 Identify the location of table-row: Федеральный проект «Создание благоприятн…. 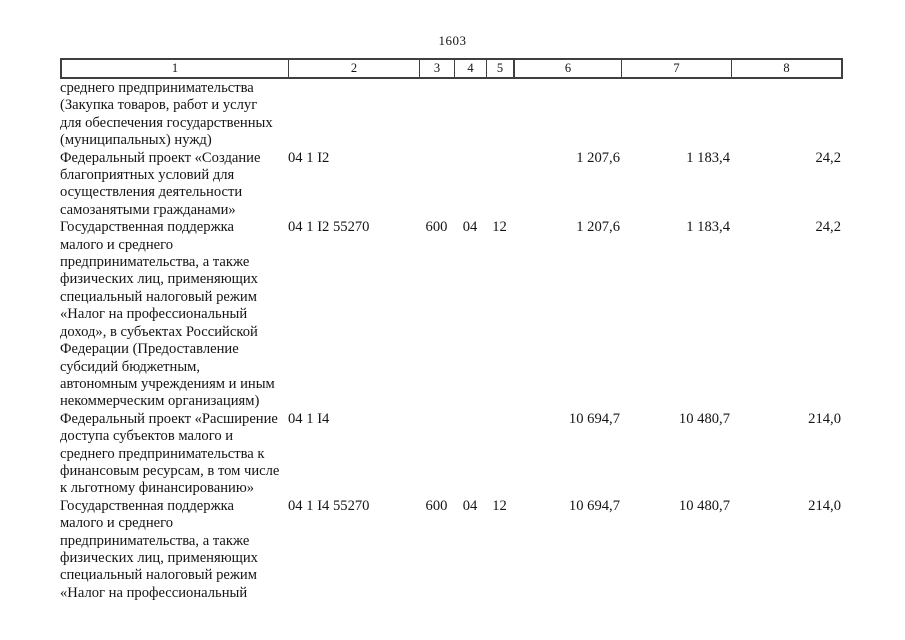
(451, 185).